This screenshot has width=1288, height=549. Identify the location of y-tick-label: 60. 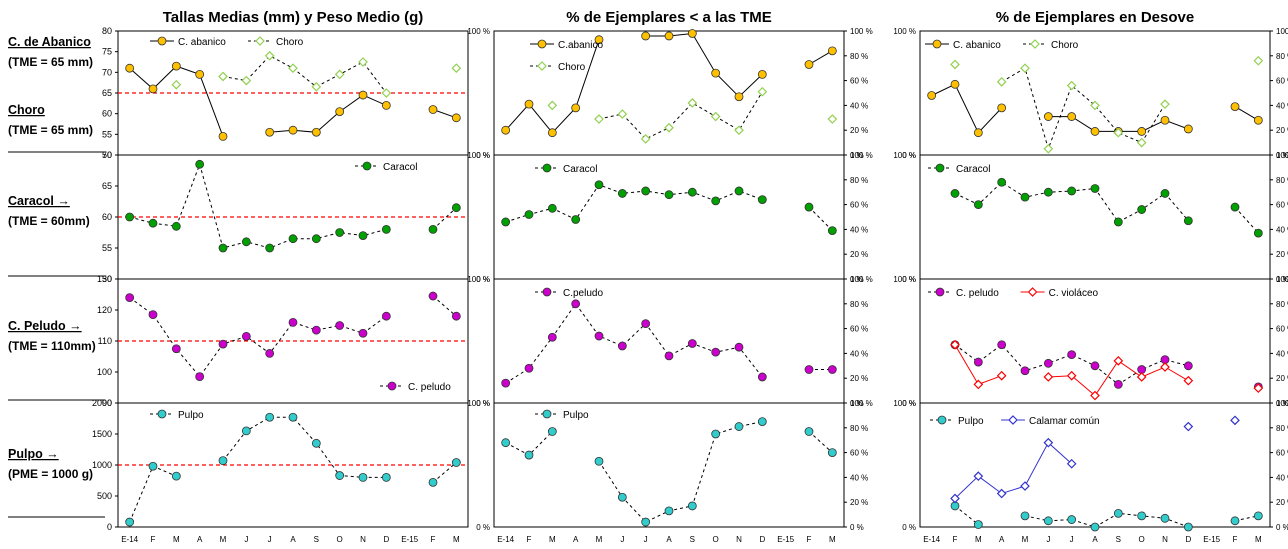
(107, 217).